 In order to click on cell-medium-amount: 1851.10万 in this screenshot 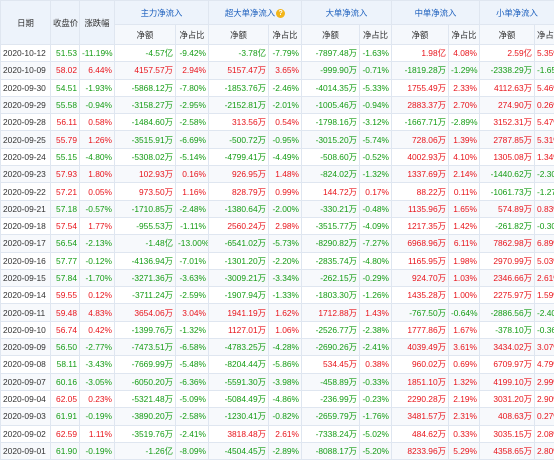, I will do `click(420, 381)`.